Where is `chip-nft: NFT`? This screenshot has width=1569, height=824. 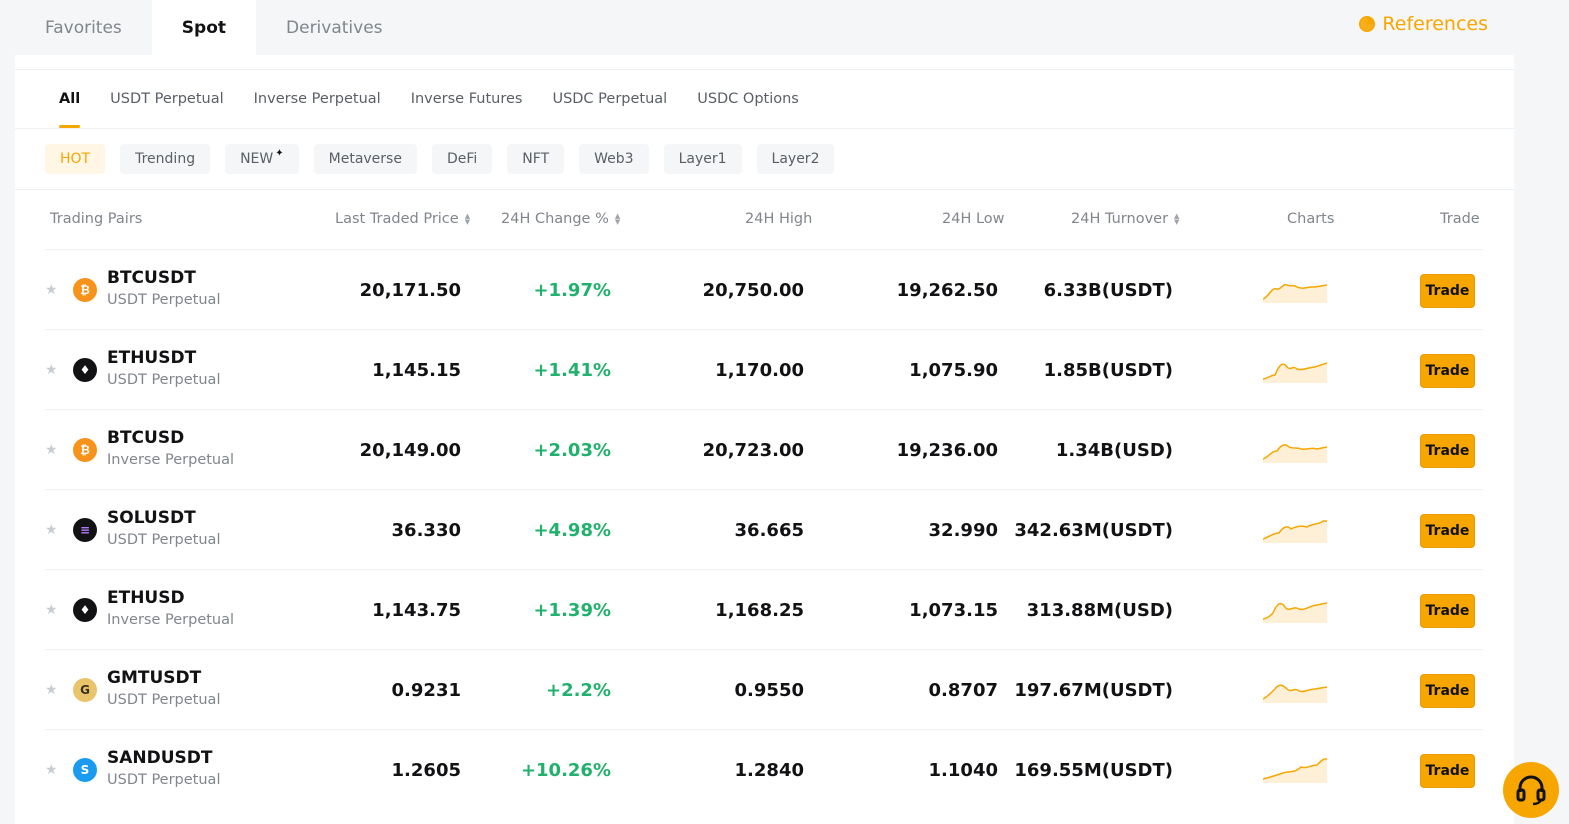 chip-nft: NFT is located at coordinates (536, 159).